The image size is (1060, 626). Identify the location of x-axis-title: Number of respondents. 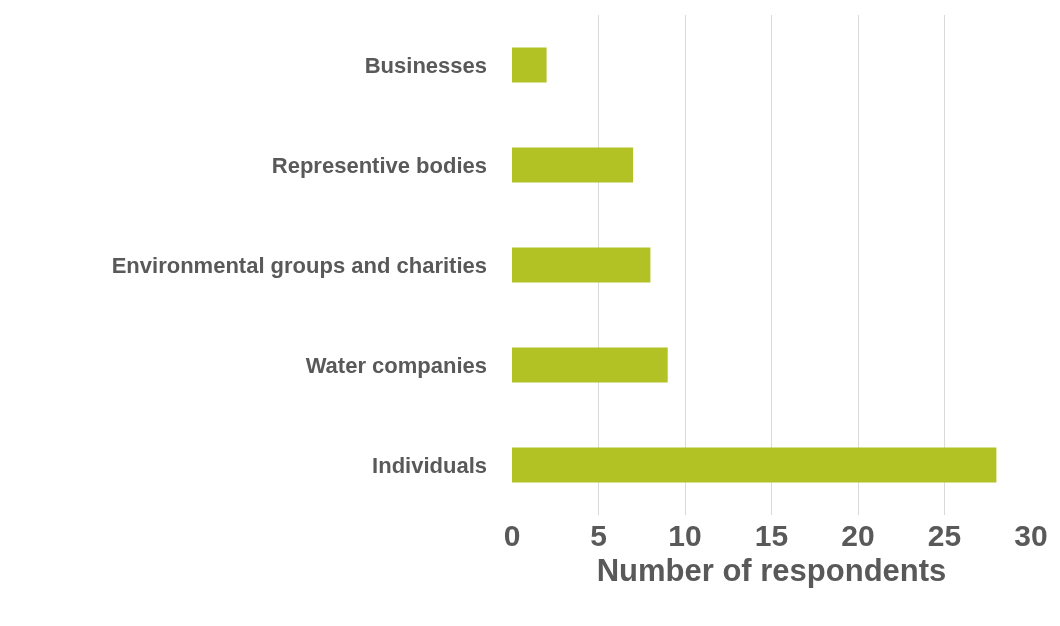
(771, 571).